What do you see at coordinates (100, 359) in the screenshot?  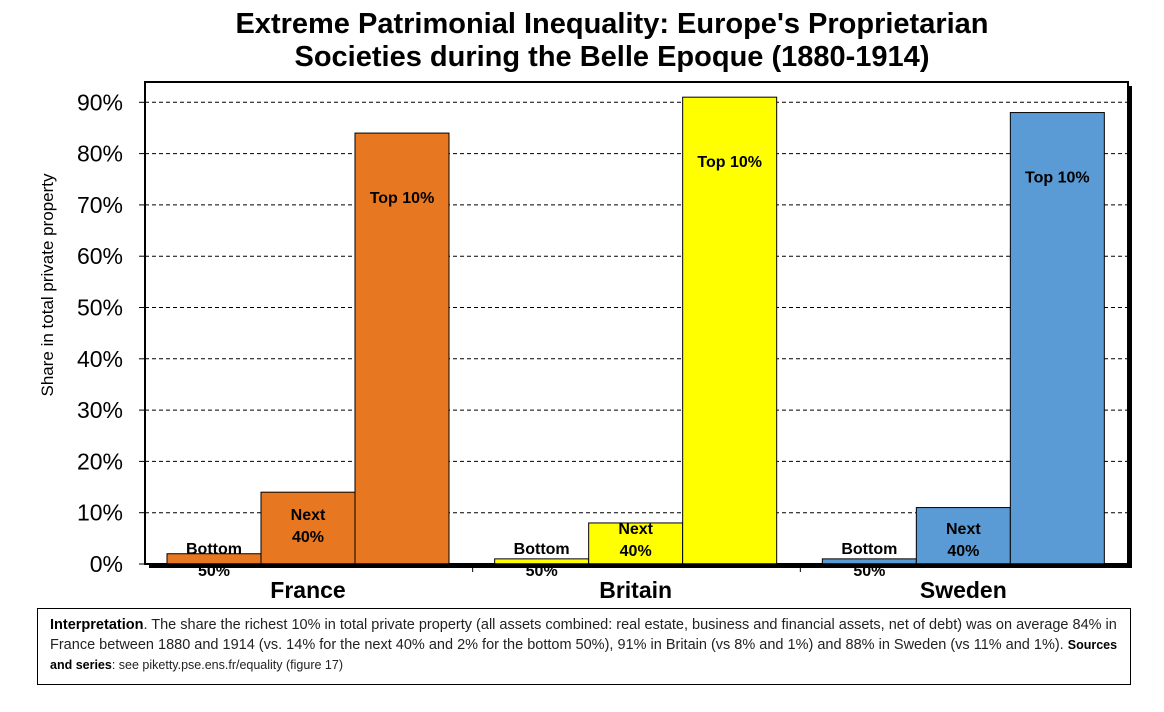 I see `y-tick-label: 40%` at bounding box center [100, 359].